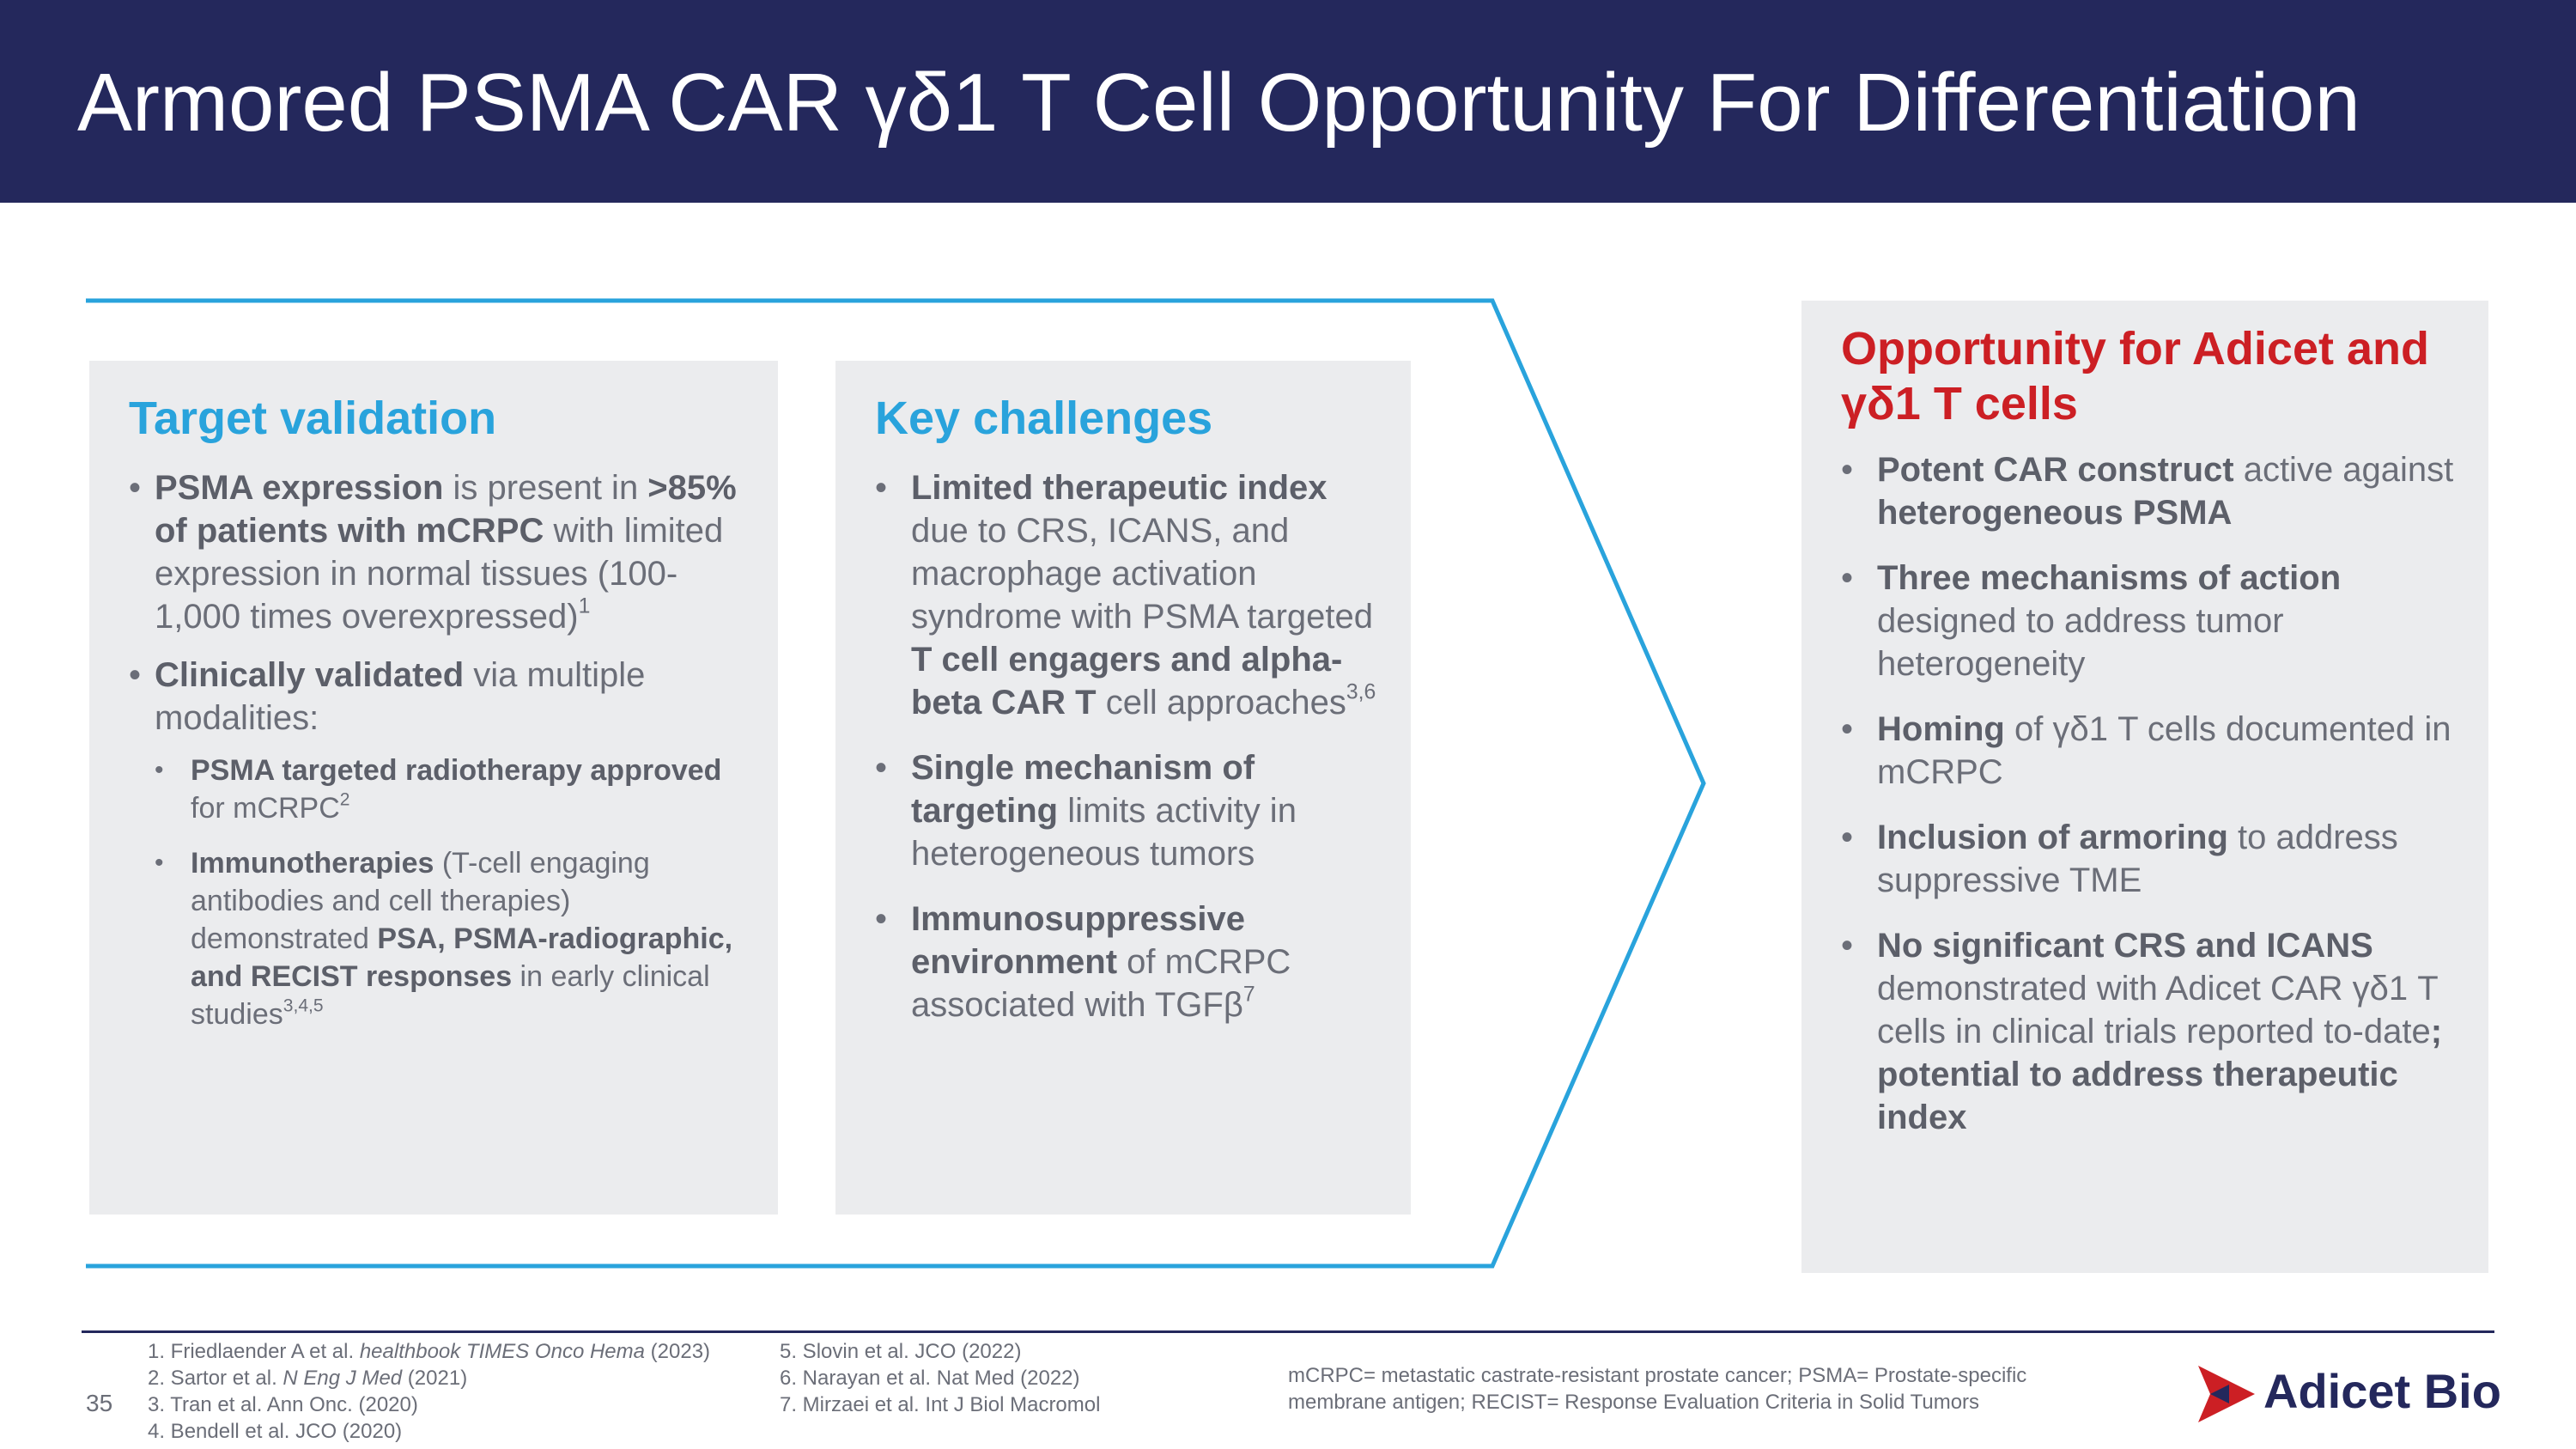 This screenshot has height=1449, width=2576. Describe the element at coordinates (1044, 418) in the screenshot. I see `key-challenges-heading: Key challenges` at that location.